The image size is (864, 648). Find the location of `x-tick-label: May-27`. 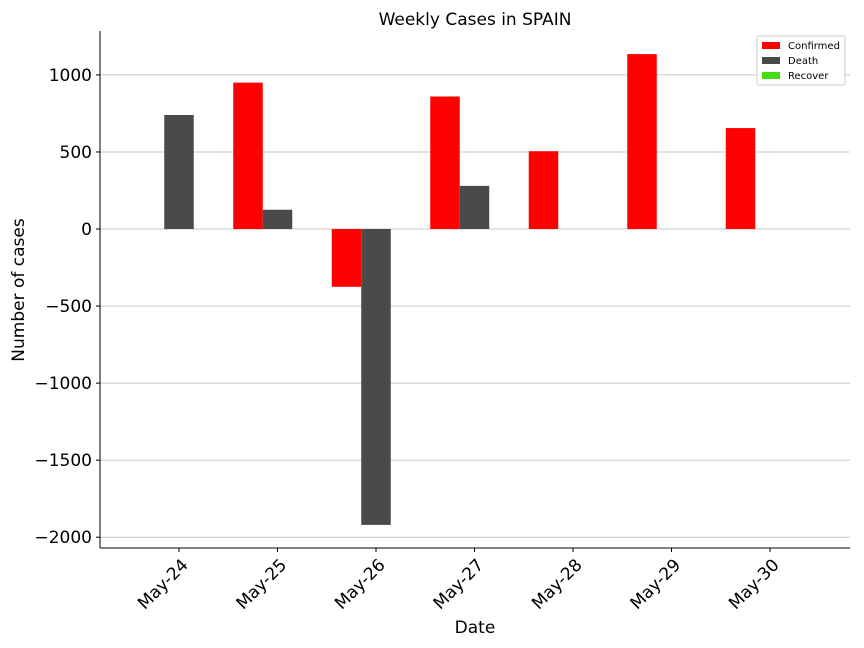

x-tick-label: May-27 is located at coordinates (459, 584).